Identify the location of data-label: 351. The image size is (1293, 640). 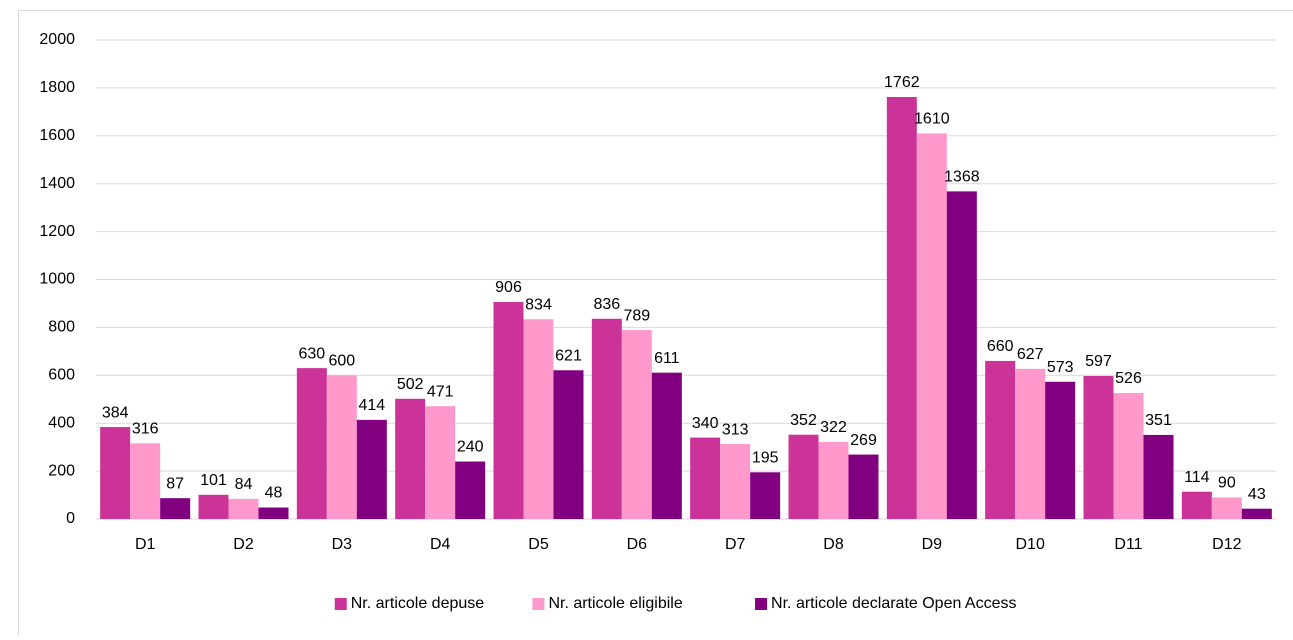
(1158, 420).